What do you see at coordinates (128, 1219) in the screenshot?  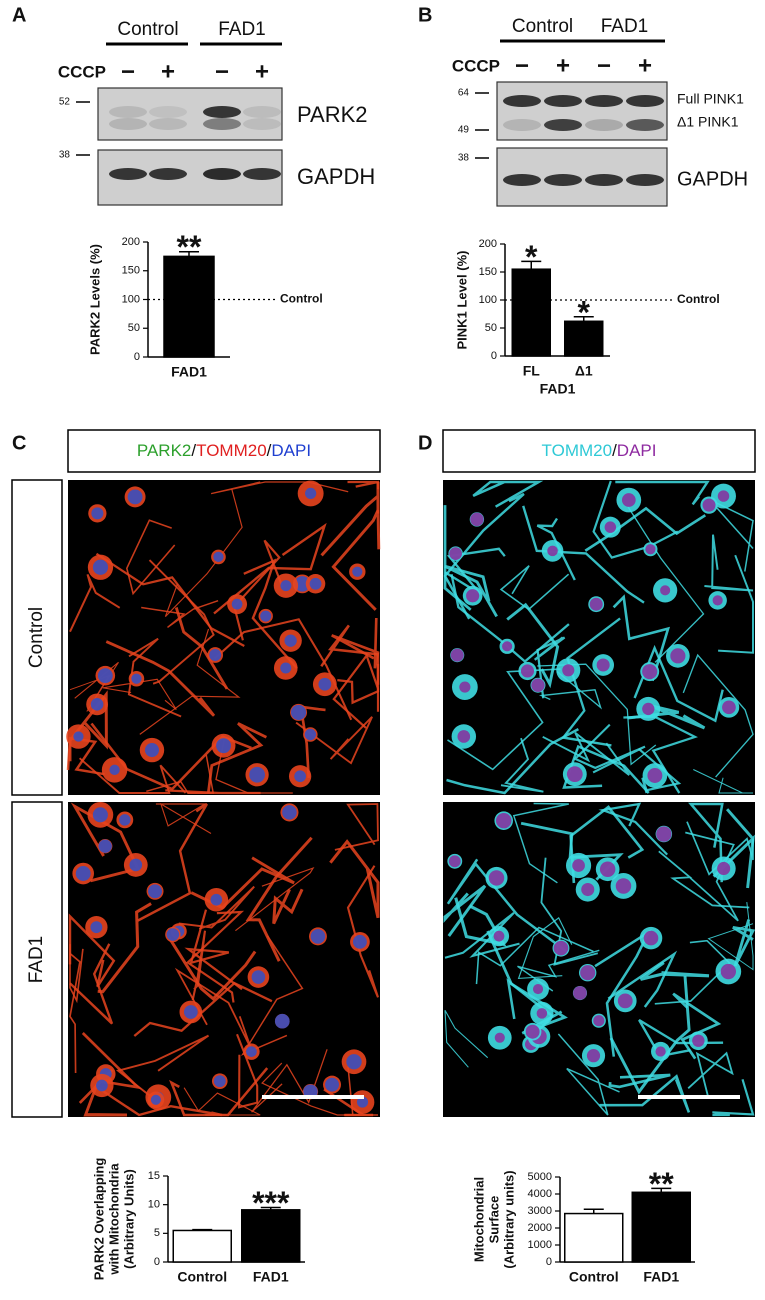 I see `y-axis-label: (Arbitrary Units)` at bounding box center [128, 1219].